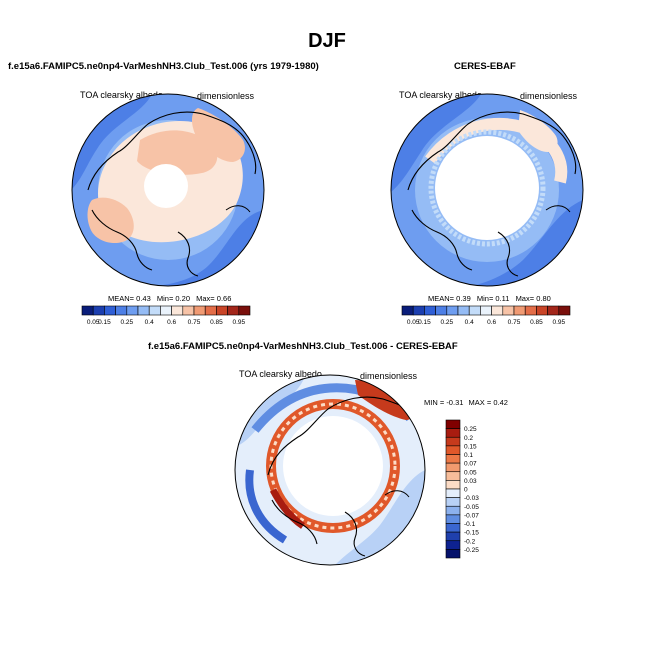  I want to click on max-value: 0.80, so click(543, 298).